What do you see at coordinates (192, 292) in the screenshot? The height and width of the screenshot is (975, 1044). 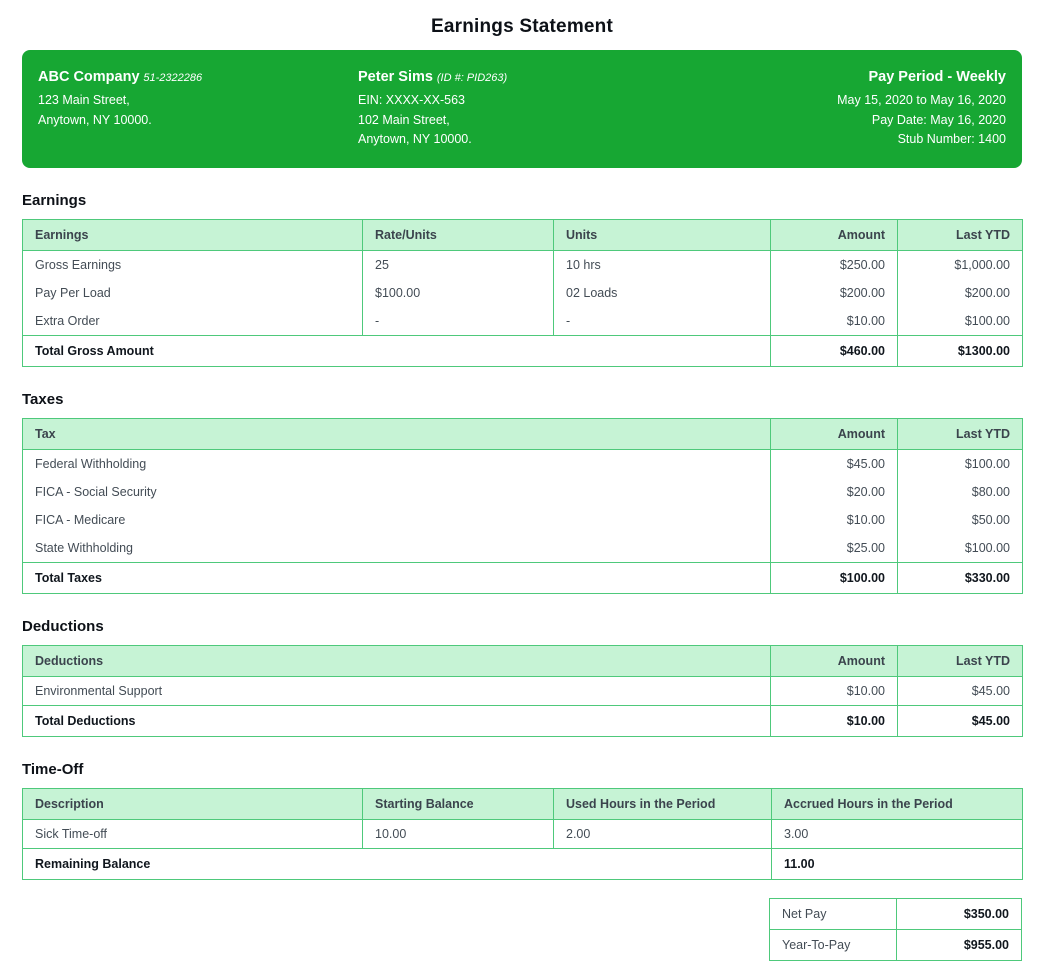 I see `earnings-name-cell: Pay Per Load` at bounding box center [192, 292].